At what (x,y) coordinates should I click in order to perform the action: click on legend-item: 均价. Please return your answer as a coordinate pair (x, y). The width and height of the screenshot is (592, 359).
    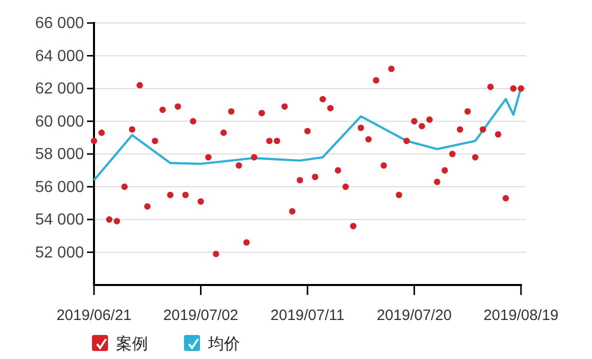
    Looking at the image, I should click on (212, 344).